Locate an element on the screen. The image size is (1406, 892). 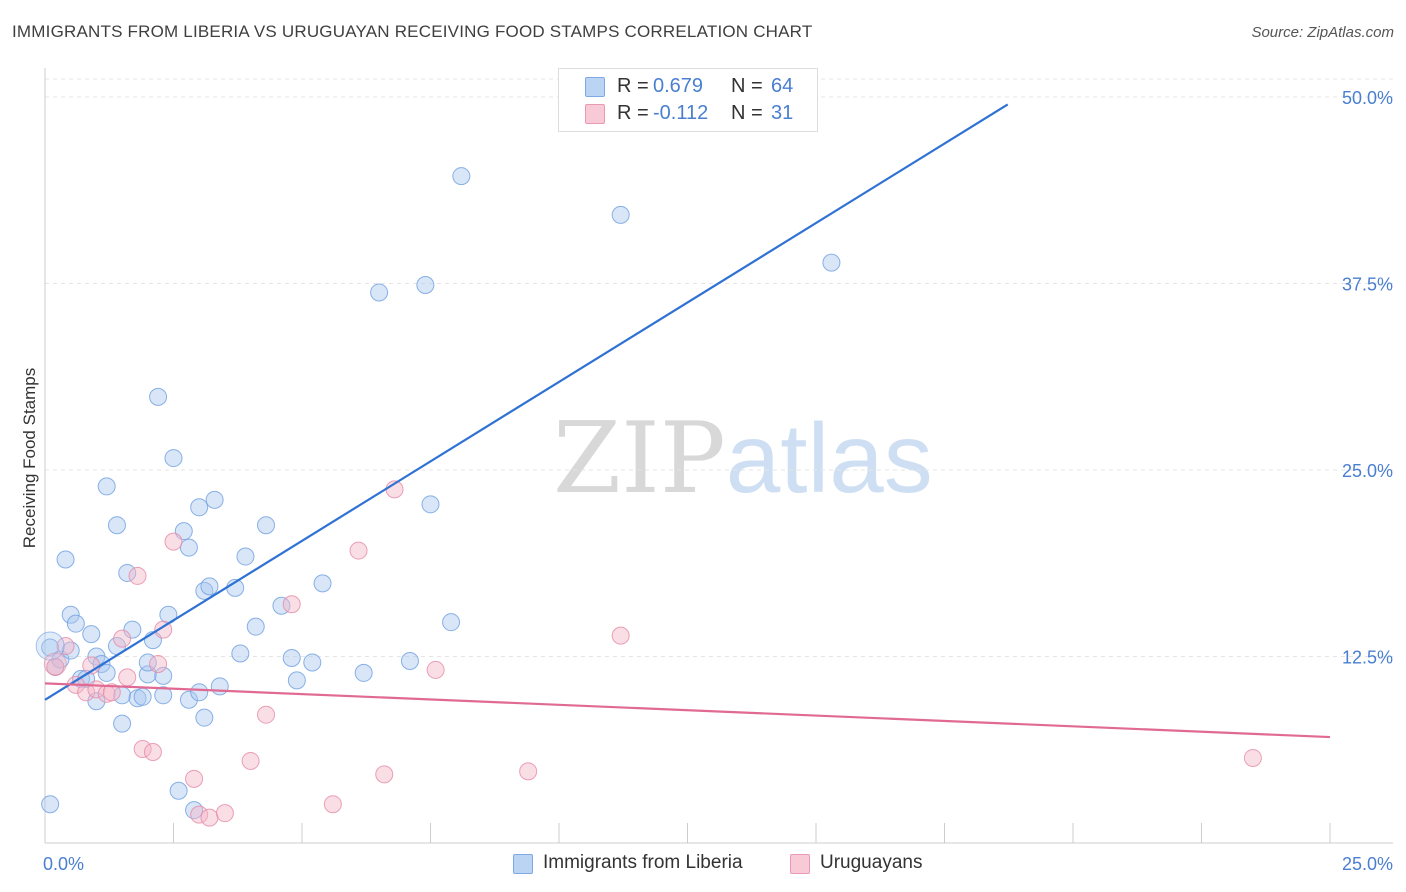
legend-r-value: 0.679 is located at coordinates (678, 86).